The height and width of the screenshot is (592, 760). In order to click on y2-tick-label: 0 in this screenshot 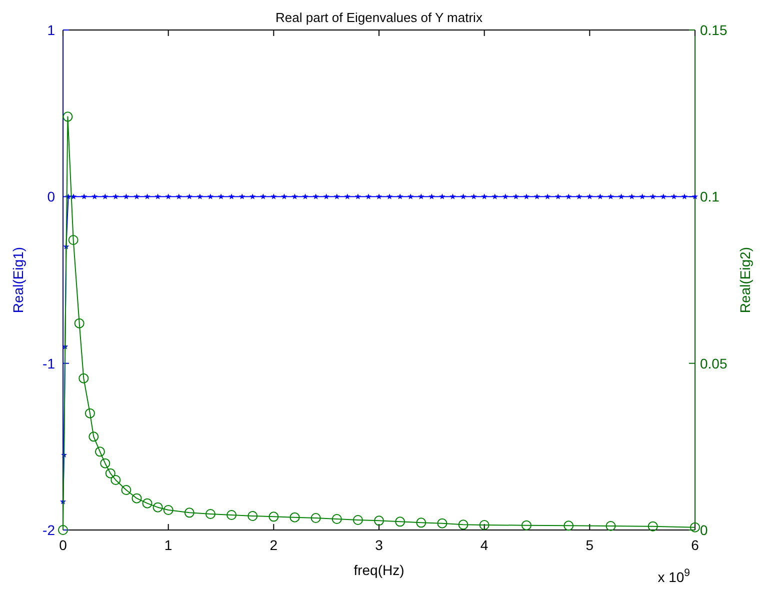, I will do `click(704, 530)`.